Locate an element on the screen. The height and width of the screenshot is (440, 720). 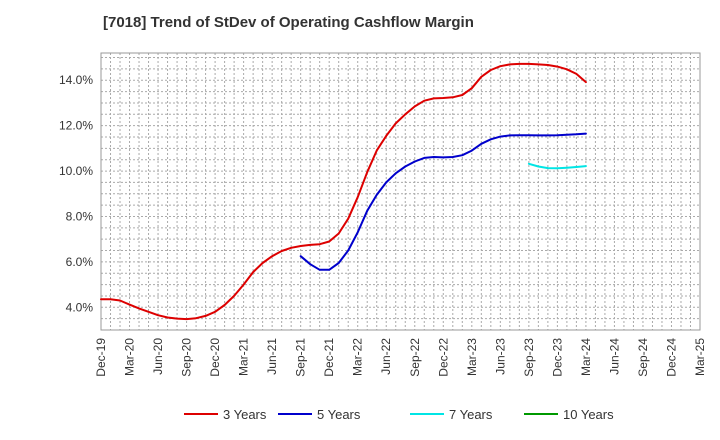
x-tick-label: Mar-22 is located at coordinates (358, 357).